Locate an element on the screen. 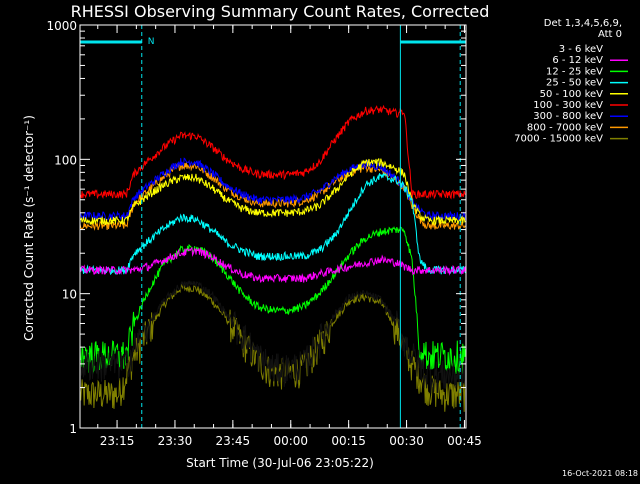 The width and height of the screenshot is (640, 484). y-tick-label: 1 is located at coordinates (73, 429).